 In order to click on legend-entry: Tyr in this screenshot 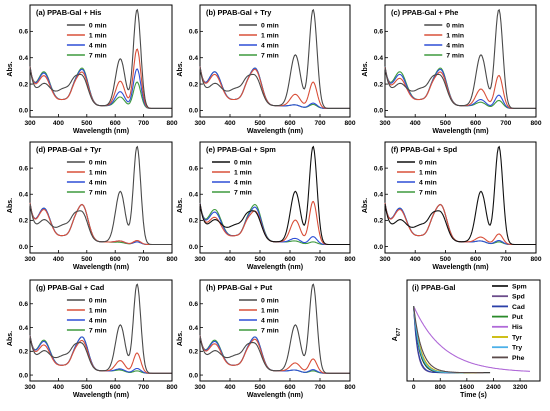, I will do `click(517, 337)`.